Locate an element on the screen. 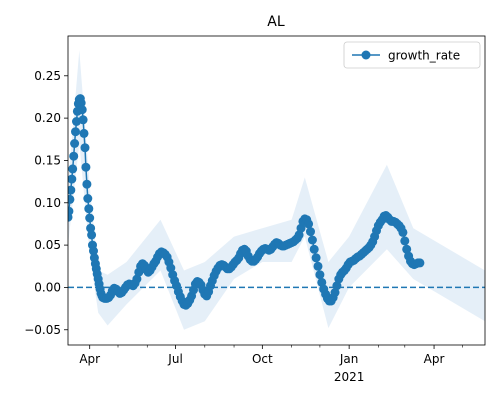 The height and width of the screenshot is (400, 500). legend: growth_rate is located at coordinates (412, 55).